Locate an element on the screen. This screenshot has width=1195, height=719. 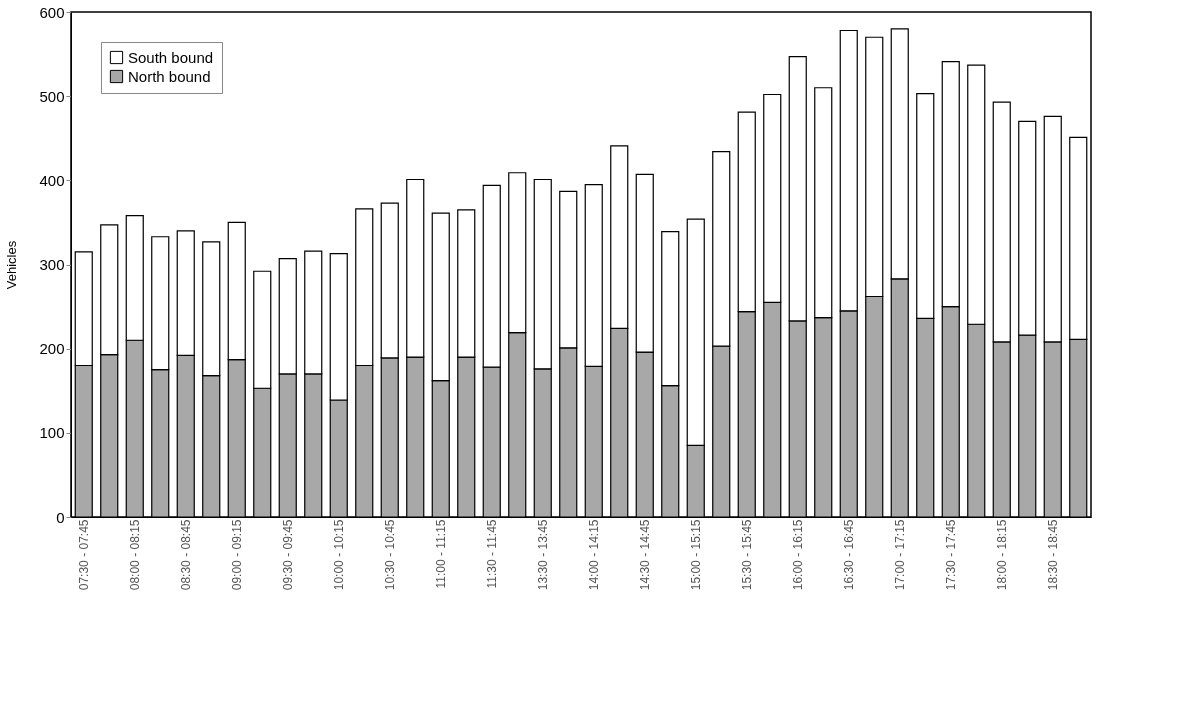
y-tick-label: 500 is located at coordinates (52, 96).